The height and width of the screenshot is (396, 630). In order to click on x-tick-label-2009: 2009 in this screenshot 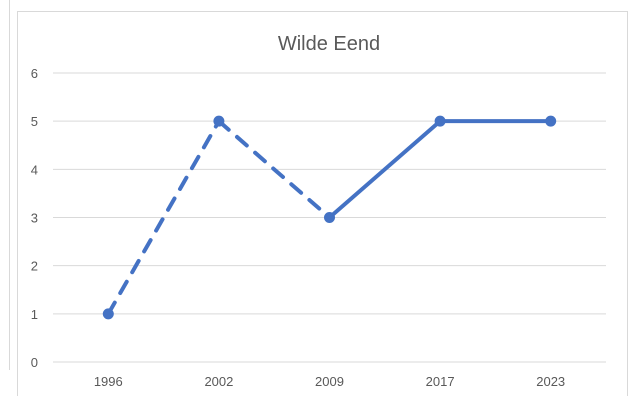, I will do `click(329, 381)`.